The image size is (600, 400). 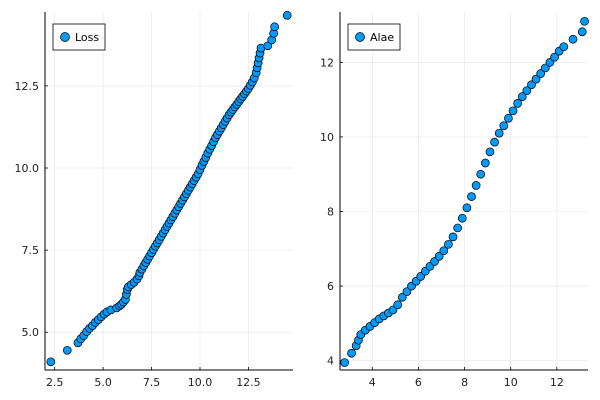 I want to click on legend-label: Alae, so click(x=382, y=37).